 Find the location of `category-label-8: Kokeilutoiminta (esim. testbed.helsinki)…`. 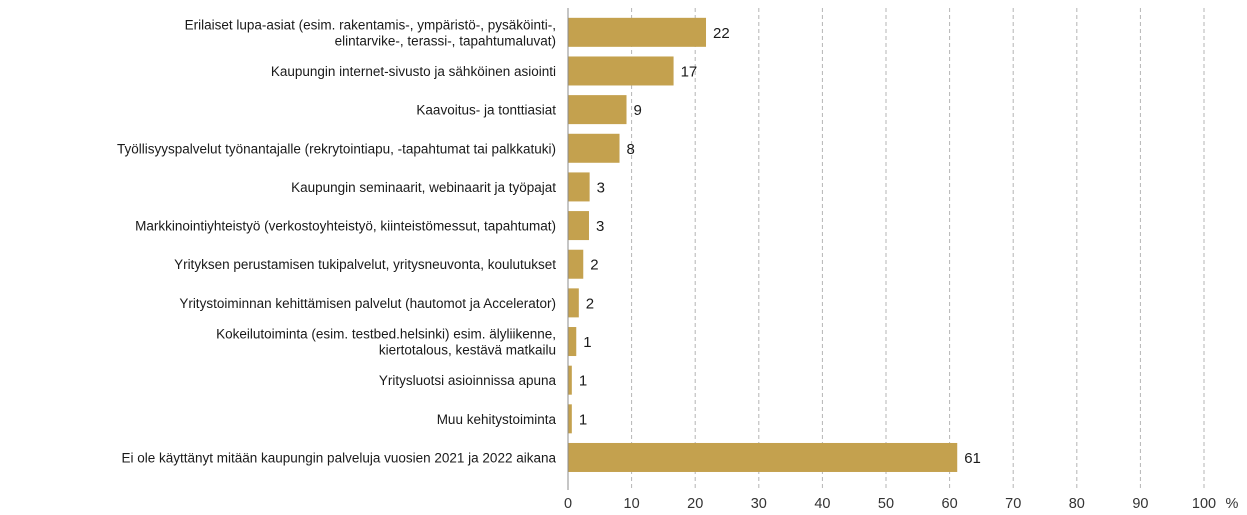

category-label-8: Kokeilutoiminta (esim. testbed.helsinki)… is located at coordinates (386, 342).